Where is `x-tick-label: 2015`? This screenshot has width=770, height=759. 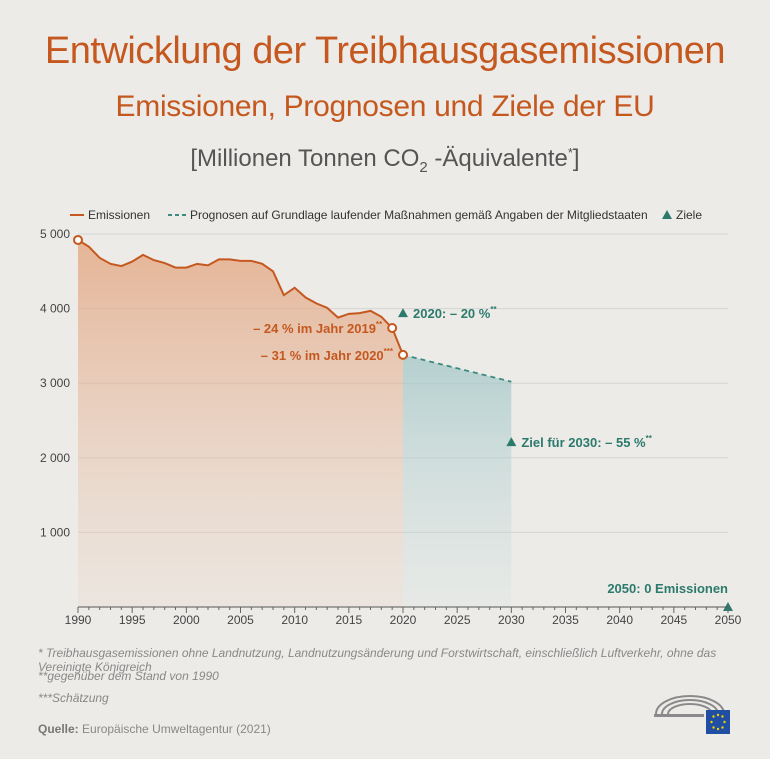
x-tick-label: 2015 is located at coordinates (348, 620).